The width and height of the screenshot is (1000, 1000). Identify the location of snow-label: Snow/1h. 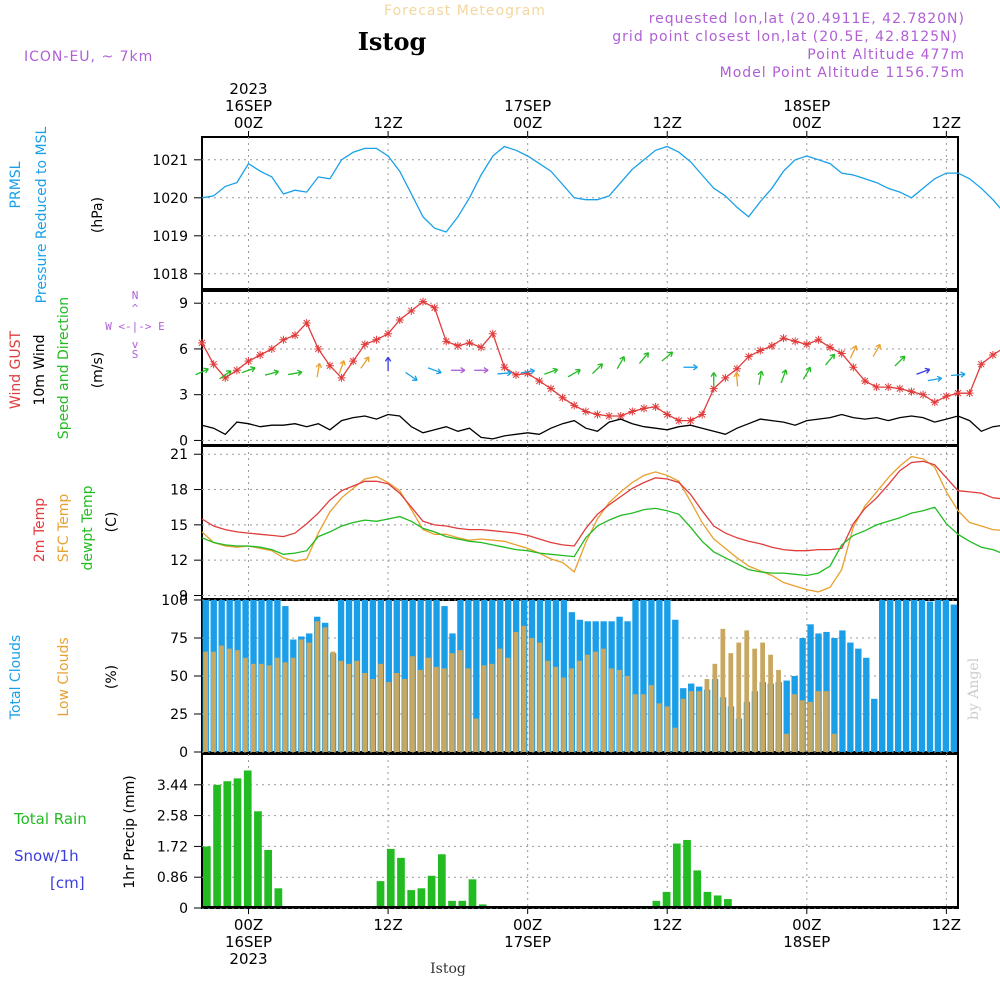
(46, 856).